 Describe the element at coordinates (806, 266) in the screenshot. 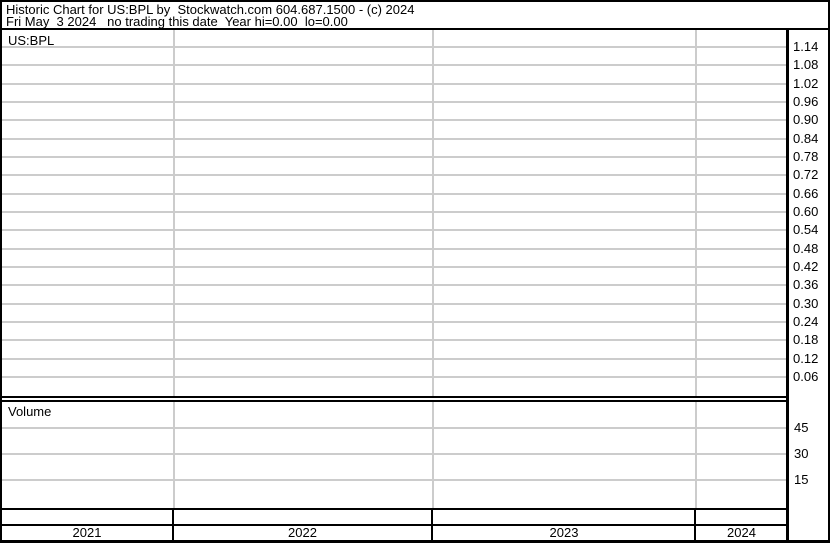

I see `price-tick-label: 0.42` at that location.